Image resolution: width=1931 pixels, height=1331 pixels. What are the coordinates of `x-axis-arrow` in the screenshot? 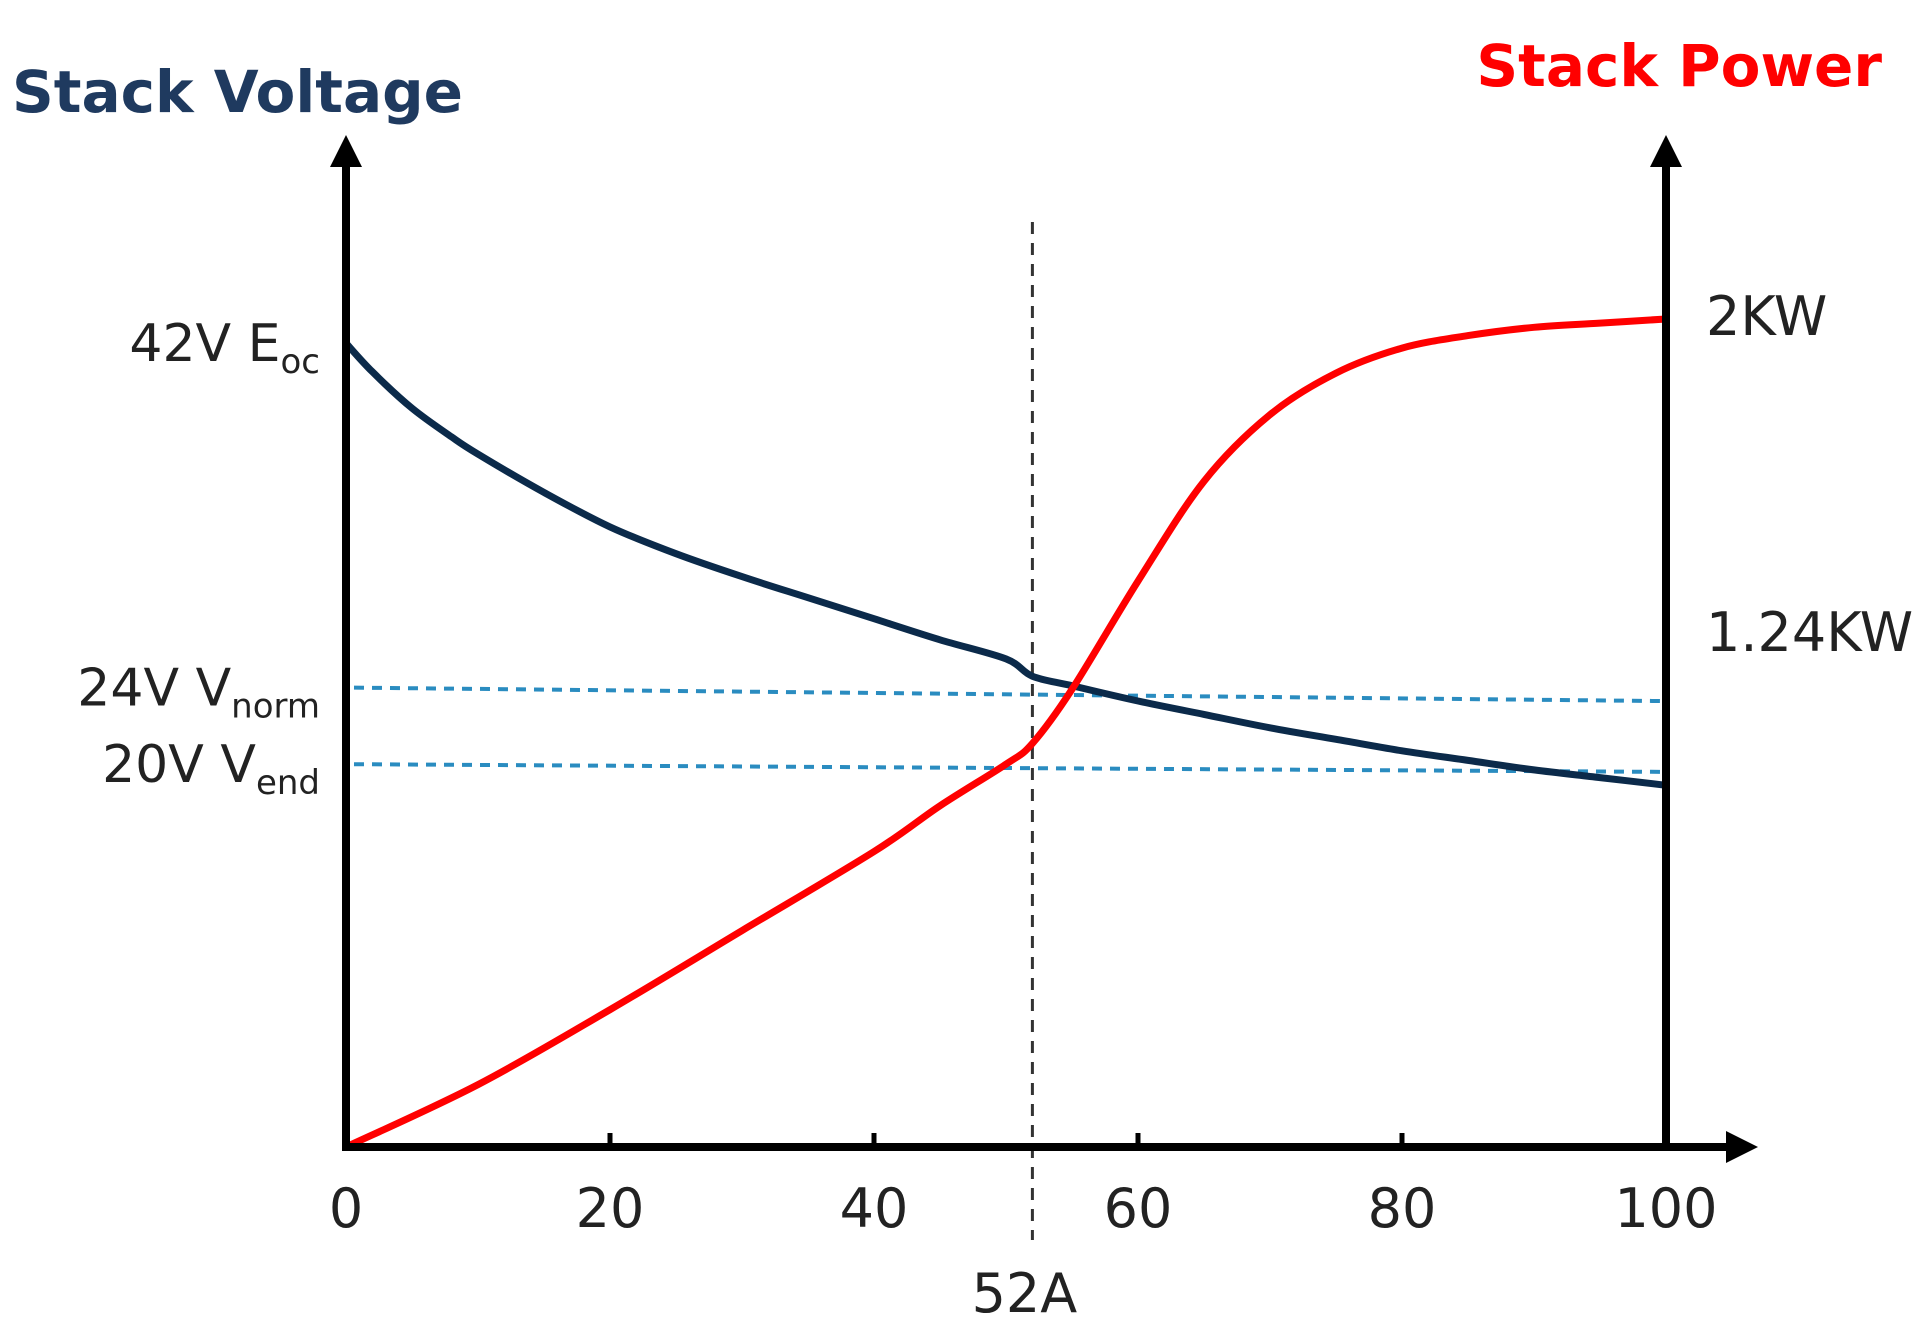 It's located at (1742, 1147).